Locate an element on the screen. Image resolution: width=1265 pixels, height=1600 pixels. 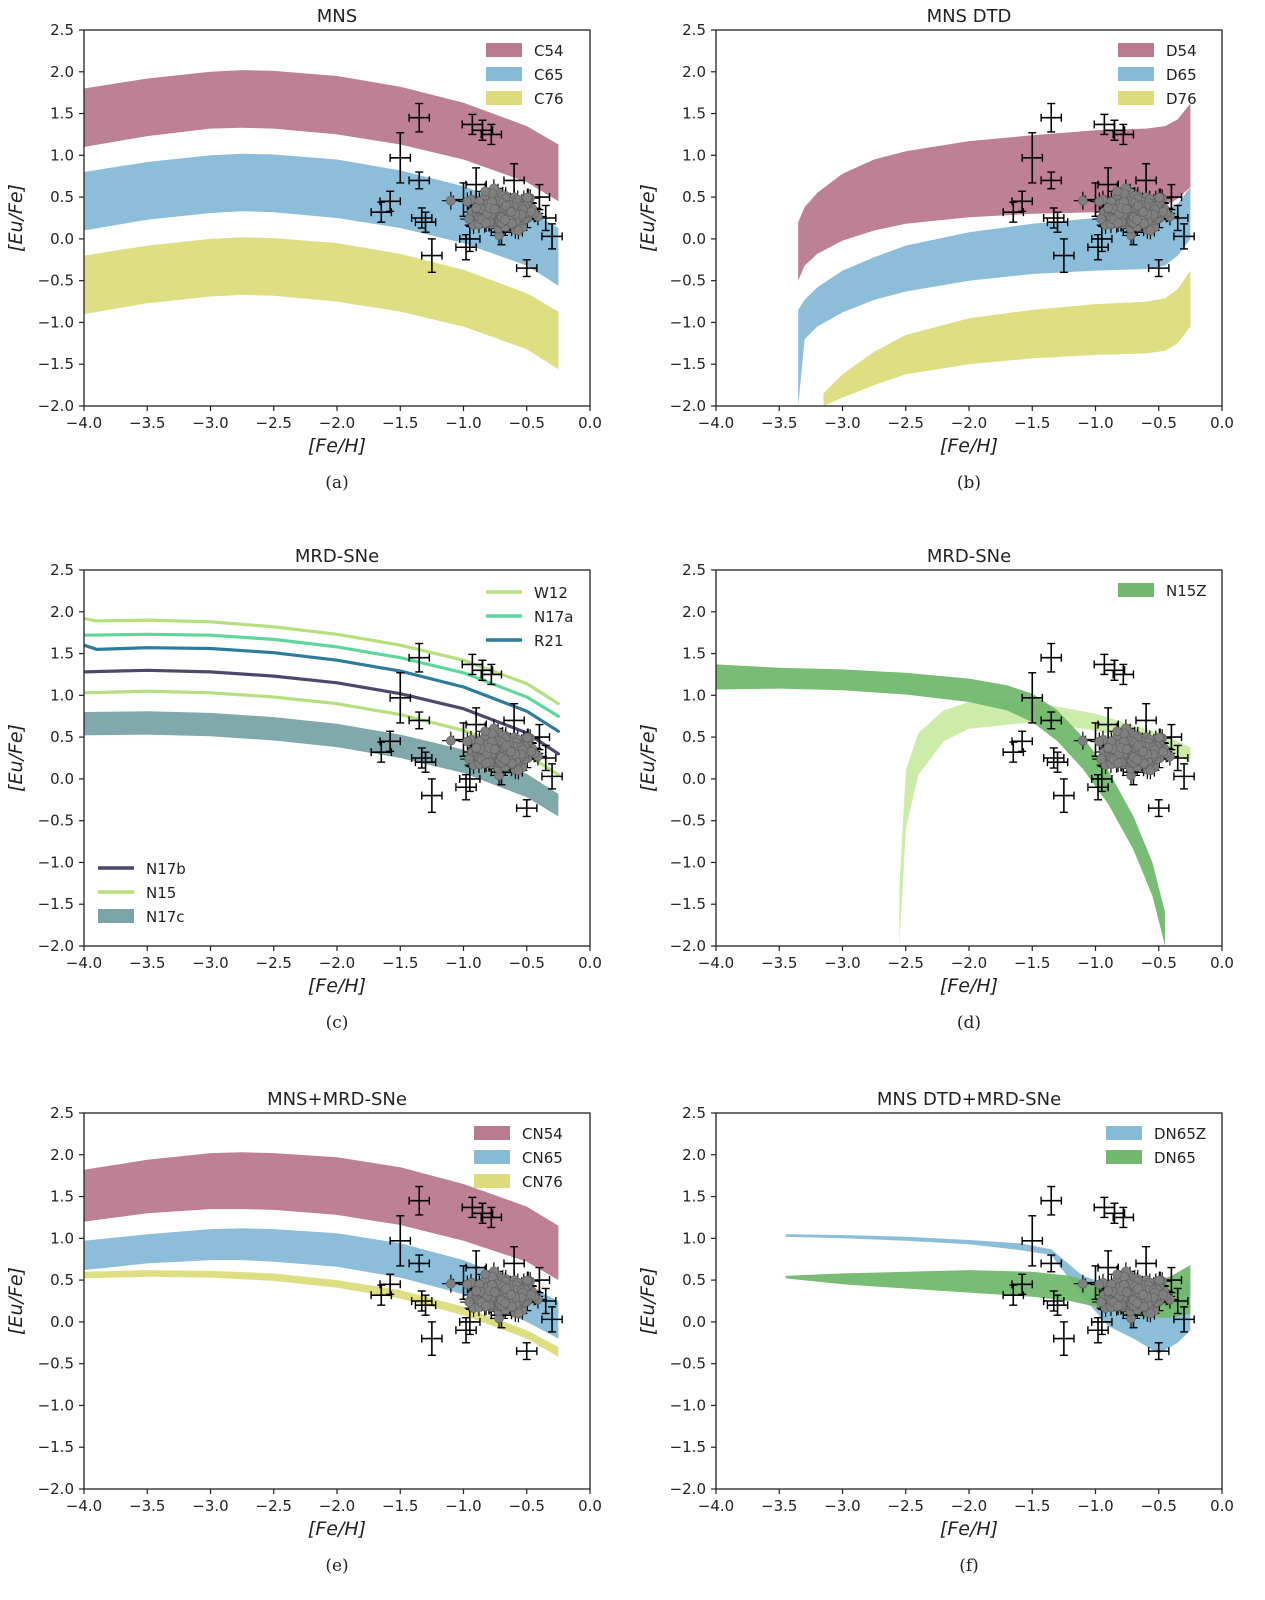
legend-entry: W12 is located at coordinates (527, 593).